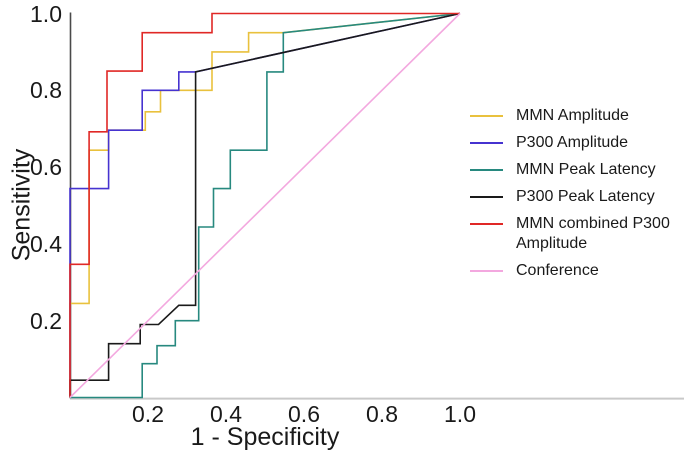 The image size is (685, 460). I want to click on x-axis-title: 1 - Specificity, so click(265, 437).